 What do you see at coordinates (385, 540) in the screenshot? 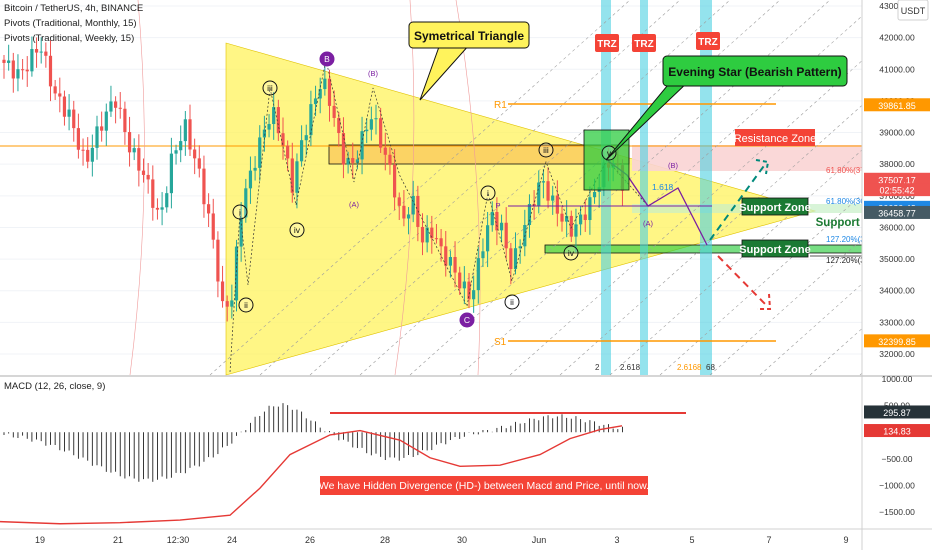
I see `time-tick-label: 28` at bounding box center [385, 540].